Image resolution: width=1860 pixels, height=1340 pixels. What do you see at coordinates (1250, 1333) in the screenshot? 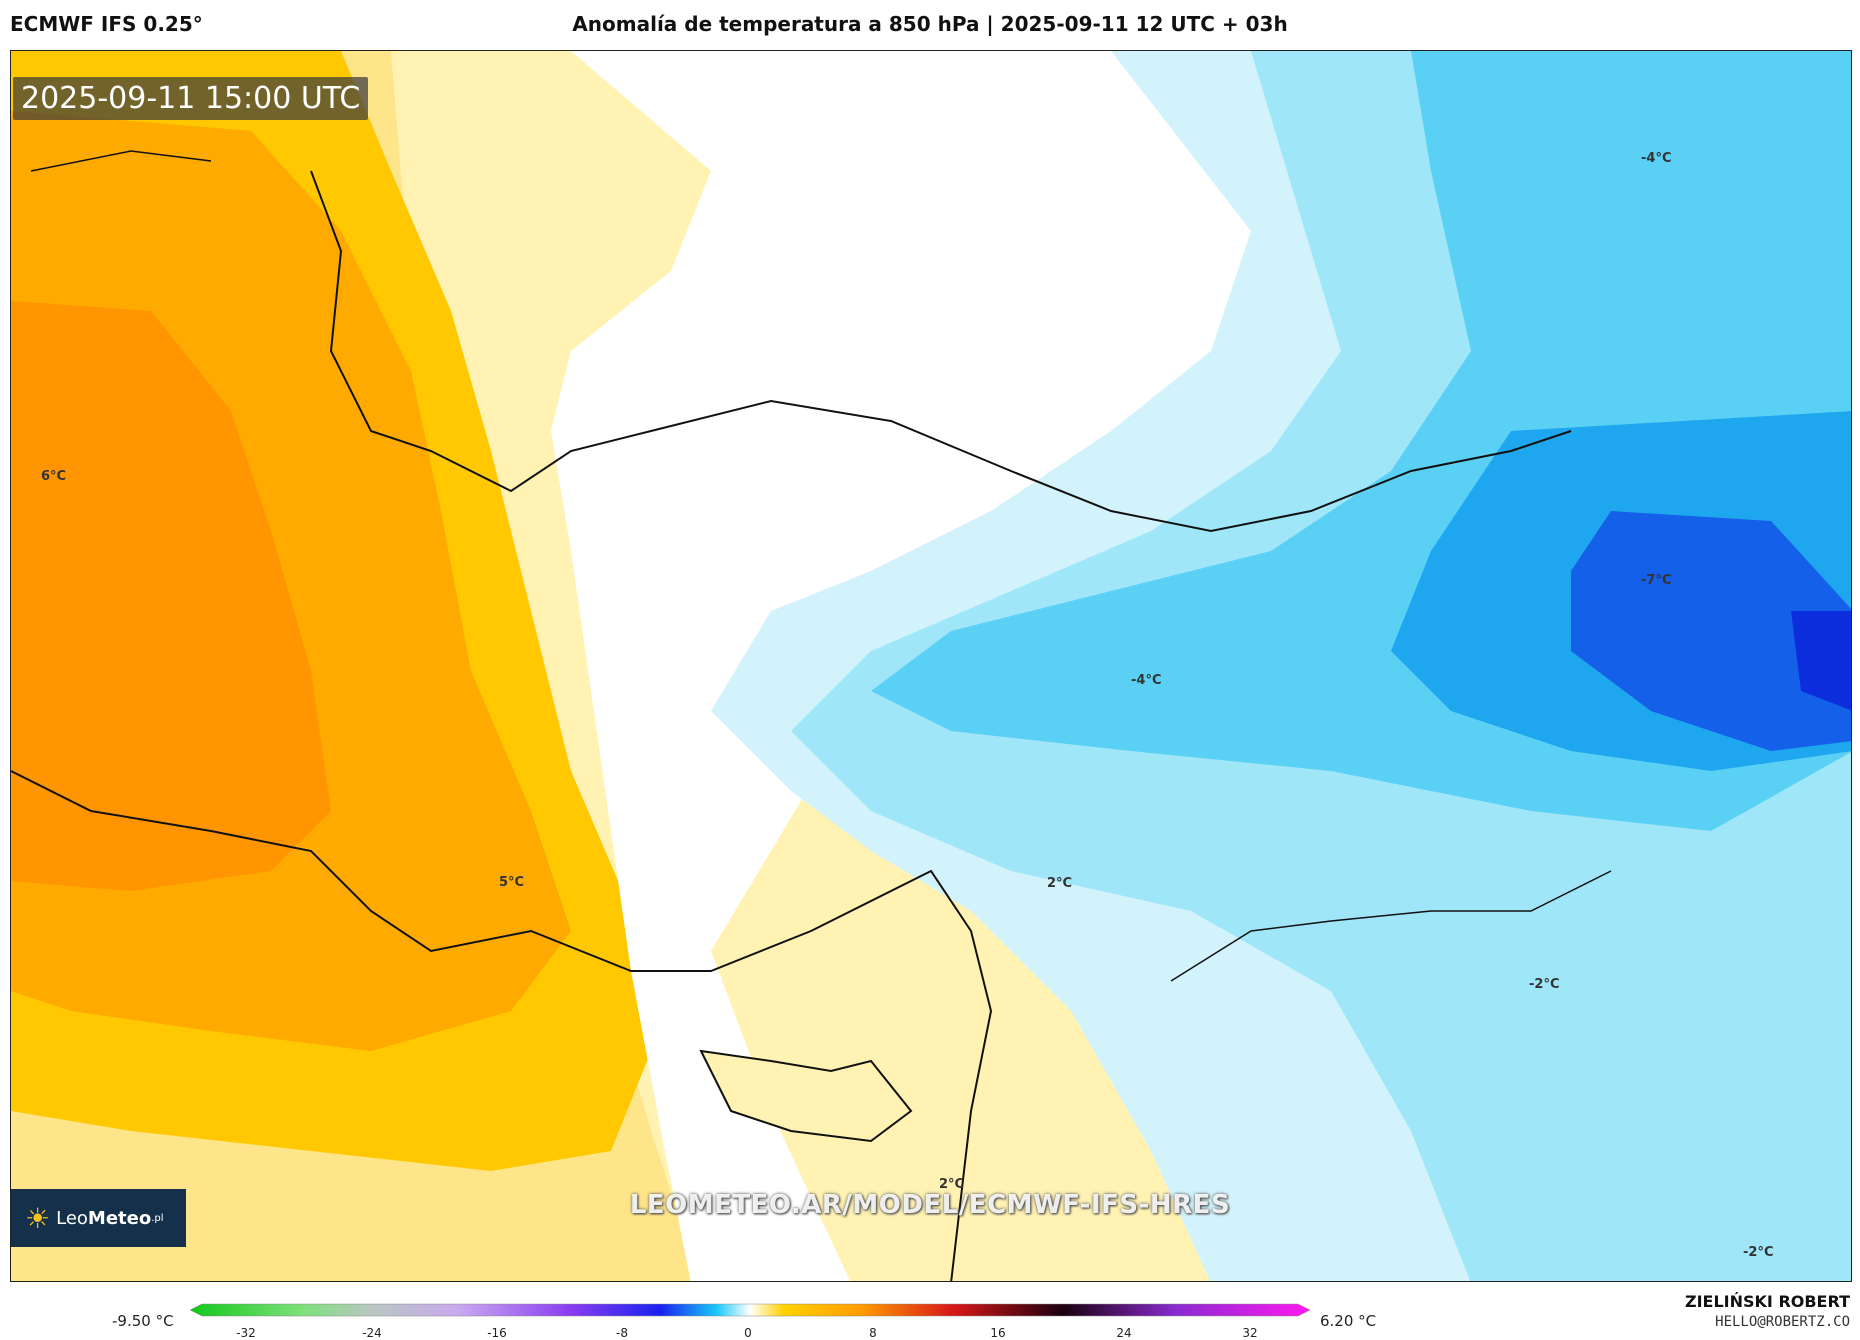
I see `scale-tick: 32` at bounding box center [1250, 1333].